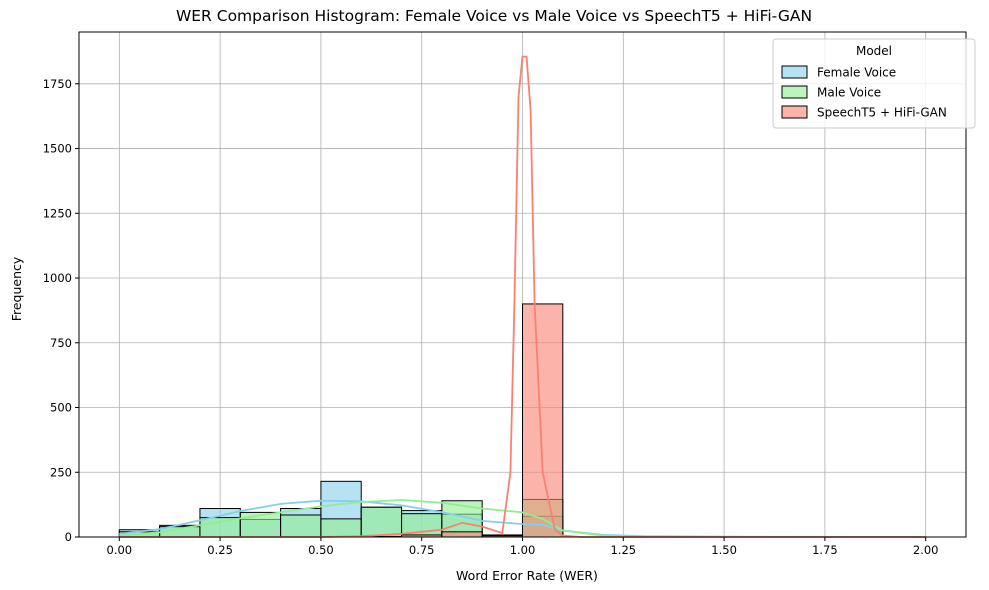  I want to click on x-tick-label: 1.00, so click(523, 550).